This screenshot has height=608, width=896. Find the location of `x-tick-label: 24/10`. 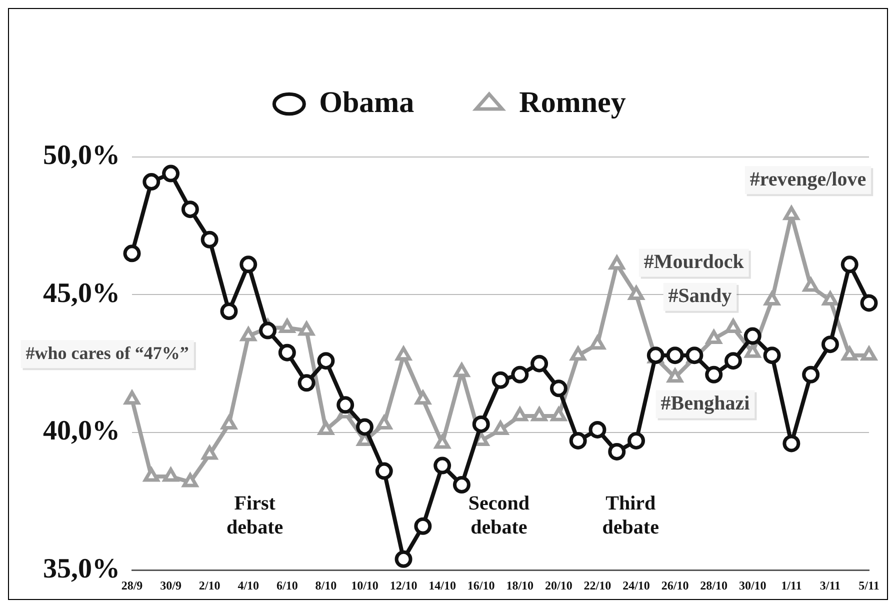

x-tick-label: 24/10 is located at coordinates (636, 585).